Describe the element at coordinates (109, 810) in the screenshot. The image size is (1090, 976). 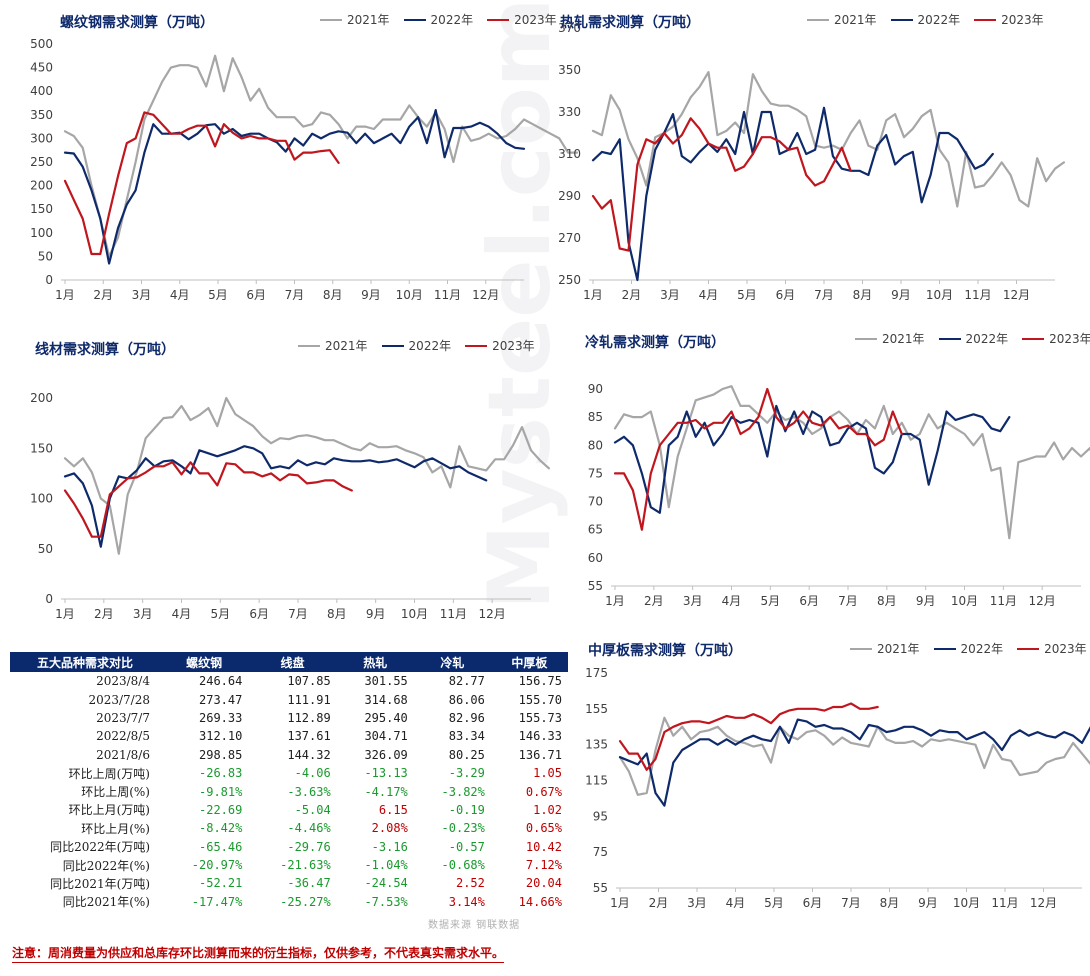
I see `row-label: 环比上月(万吨)` at that location.